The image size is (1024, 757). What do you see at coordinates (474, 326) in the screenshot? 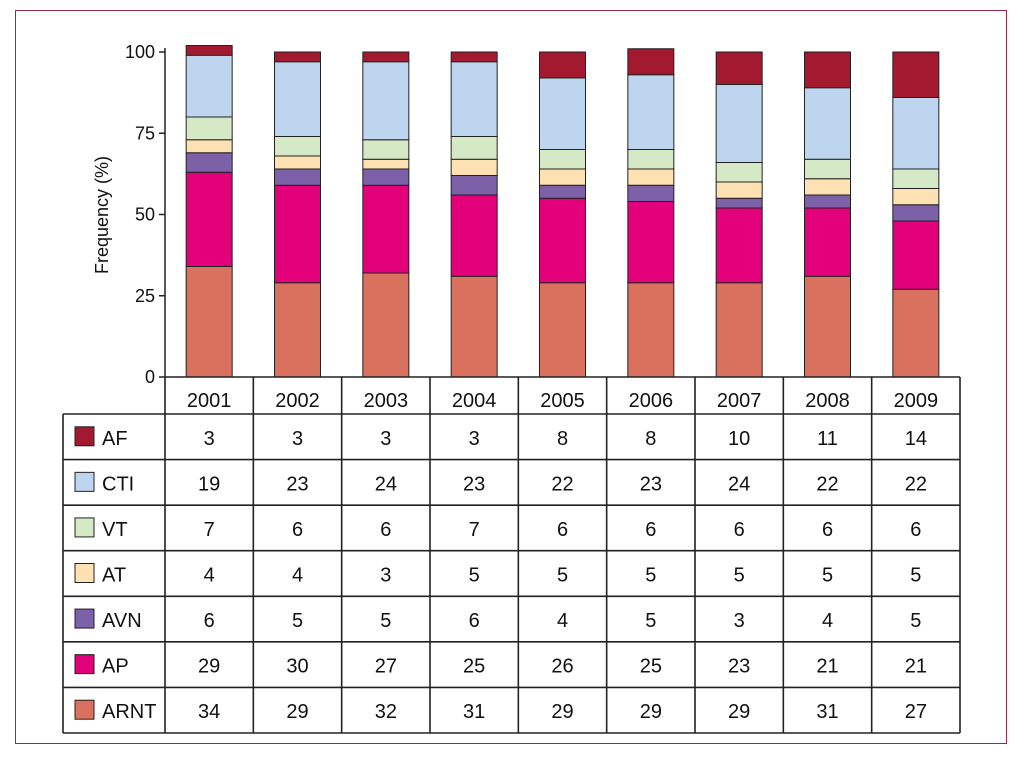
I see `bar-segment-arnt-2004` at bounding box center [474, 326].